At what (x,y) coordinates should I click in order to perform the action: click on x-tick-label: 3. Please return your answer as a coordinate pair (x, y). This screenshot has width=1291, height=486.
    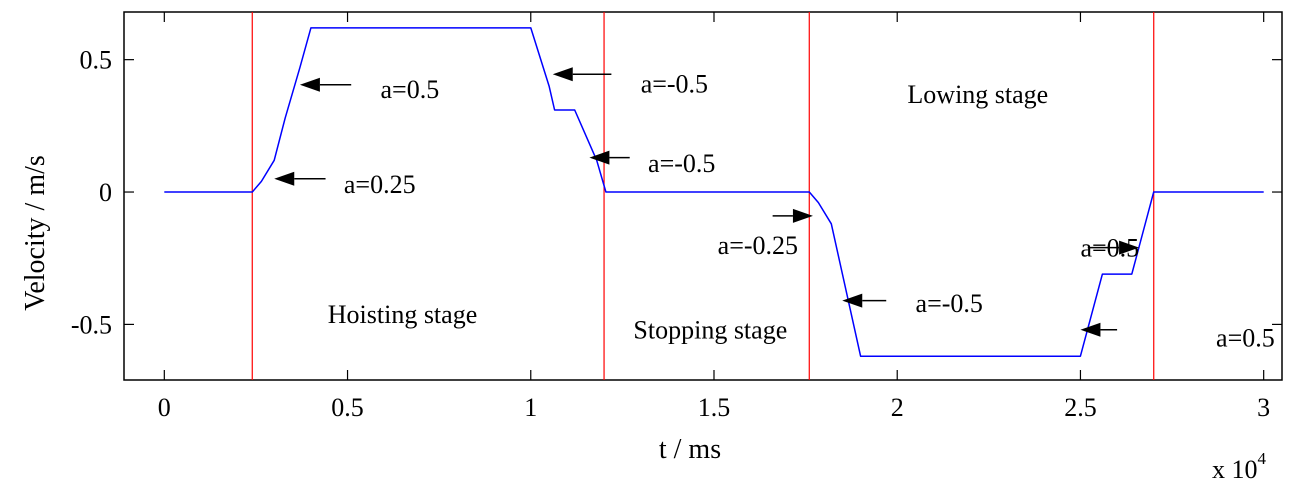
    Looking at the image, I should click on (1263, 407).